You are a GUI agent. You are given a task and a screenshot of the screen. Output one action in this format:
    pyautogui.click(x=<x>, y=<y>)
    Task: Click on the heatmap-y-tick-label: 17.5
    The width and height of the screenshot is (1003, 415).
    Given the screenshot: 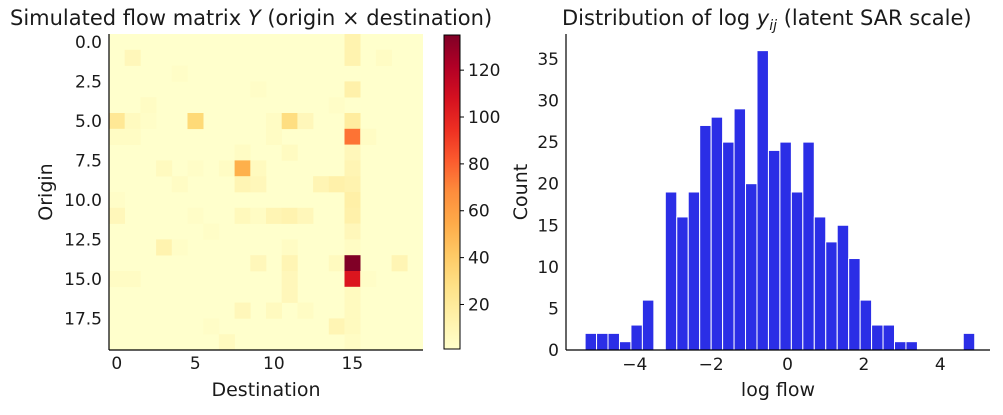 What is the action you would take?
    pyautogui.click(x=83, y=319)
    